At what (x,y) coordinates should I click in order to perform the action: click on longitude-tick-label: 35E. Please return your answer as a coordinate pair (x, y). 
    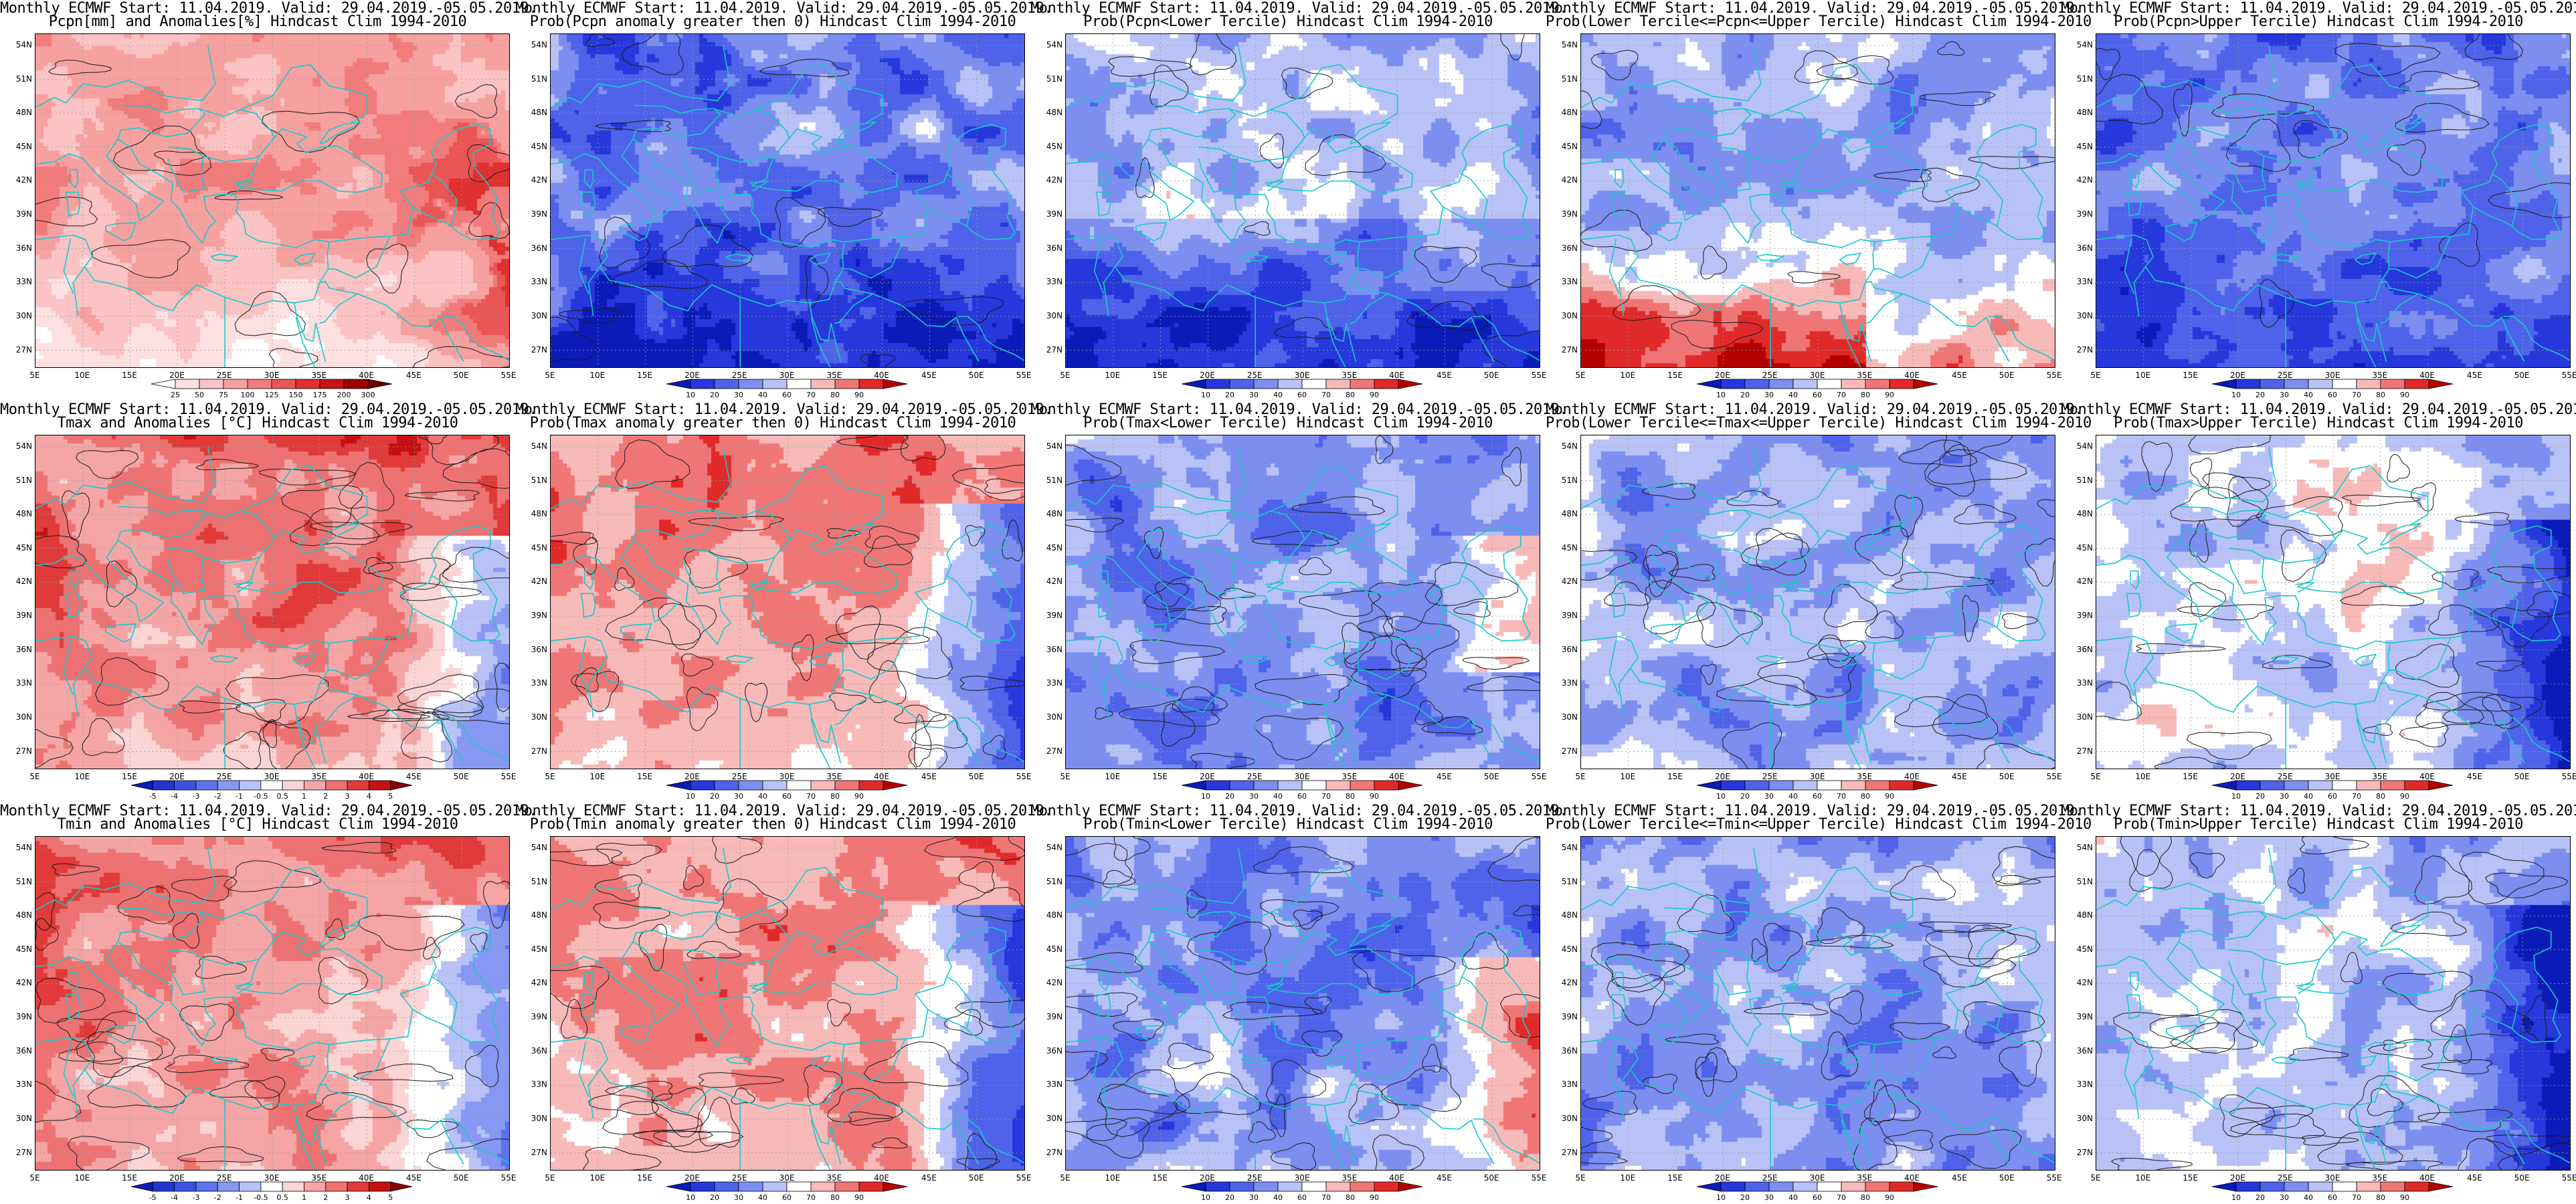
    Looking at the image, I should click on (1350, 375).